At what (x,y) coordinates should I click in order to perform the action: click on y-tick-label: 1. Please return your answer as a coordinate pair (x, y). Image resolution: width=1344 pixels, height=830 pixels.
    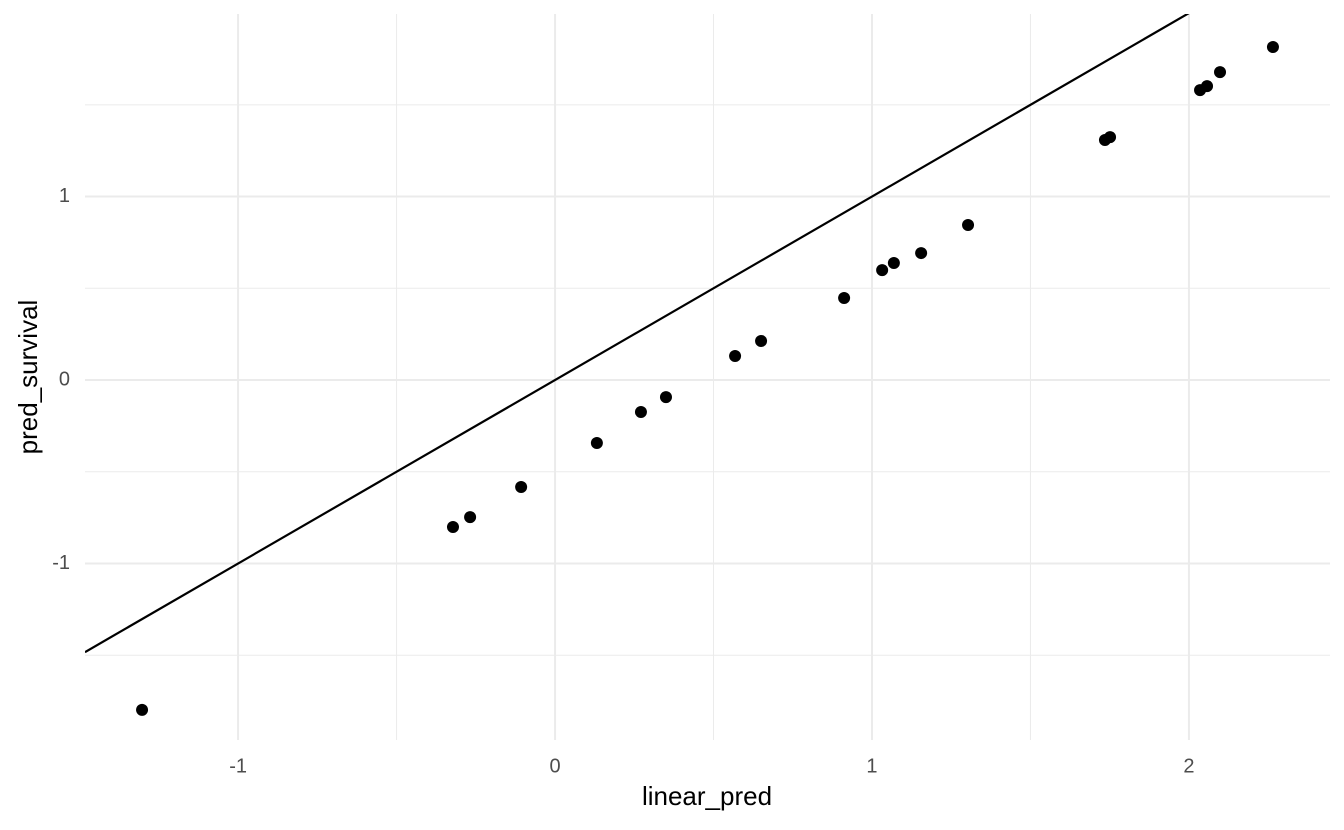
    Looking at the image, I should click on (64, 196).